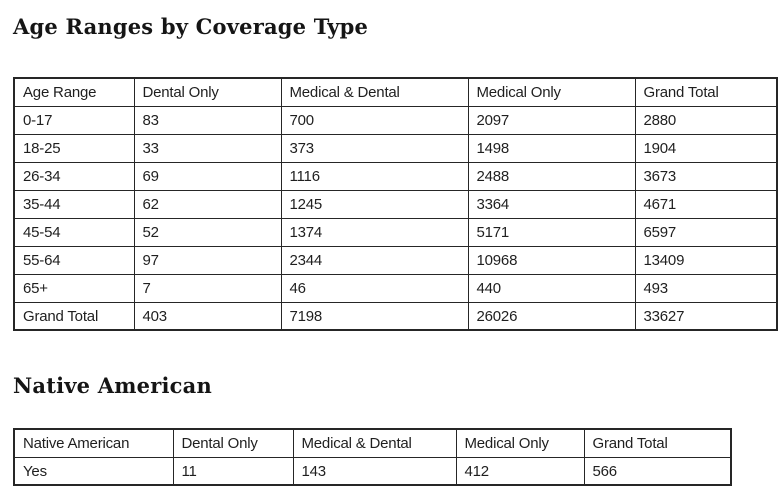  Describe the element at coordinates (74, 148) in the screenshot. I see `table-cell: 18-25` at that location.